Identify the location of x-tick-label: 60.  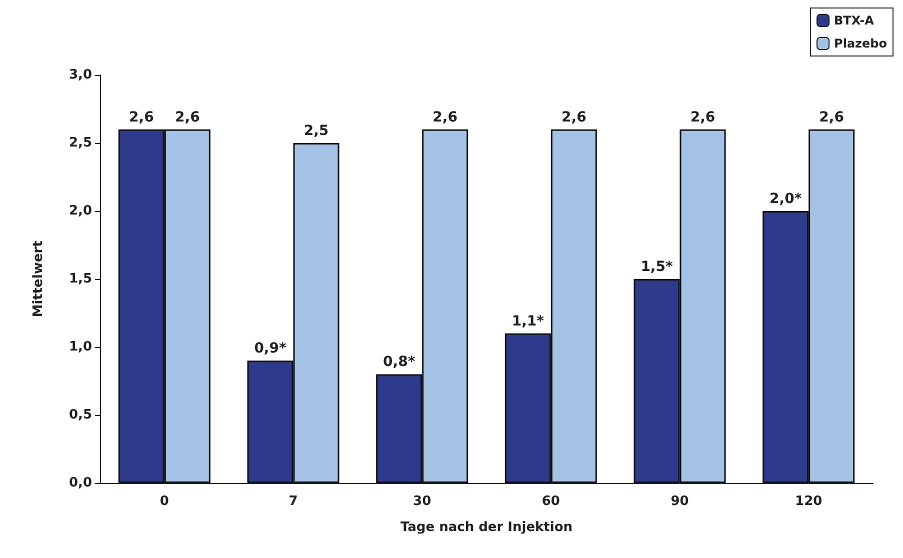
(551, 501).